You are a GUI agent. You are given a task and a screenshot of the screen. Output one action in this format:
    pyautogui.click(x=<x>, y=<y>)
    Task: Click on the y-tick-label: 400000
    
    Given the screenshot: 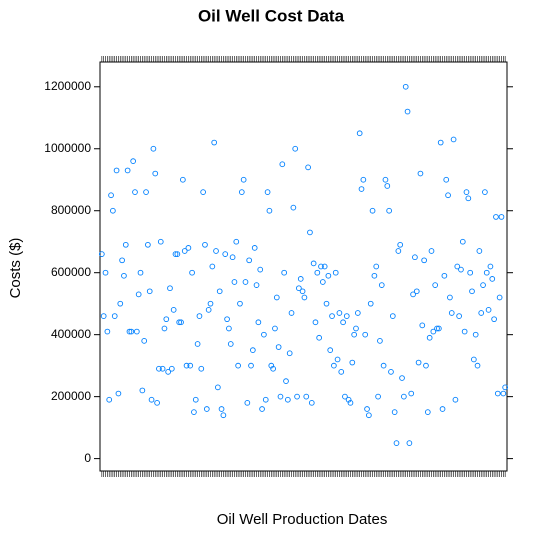 What is the action you would take?
    pyautogui.click(x=71, y=334)
    